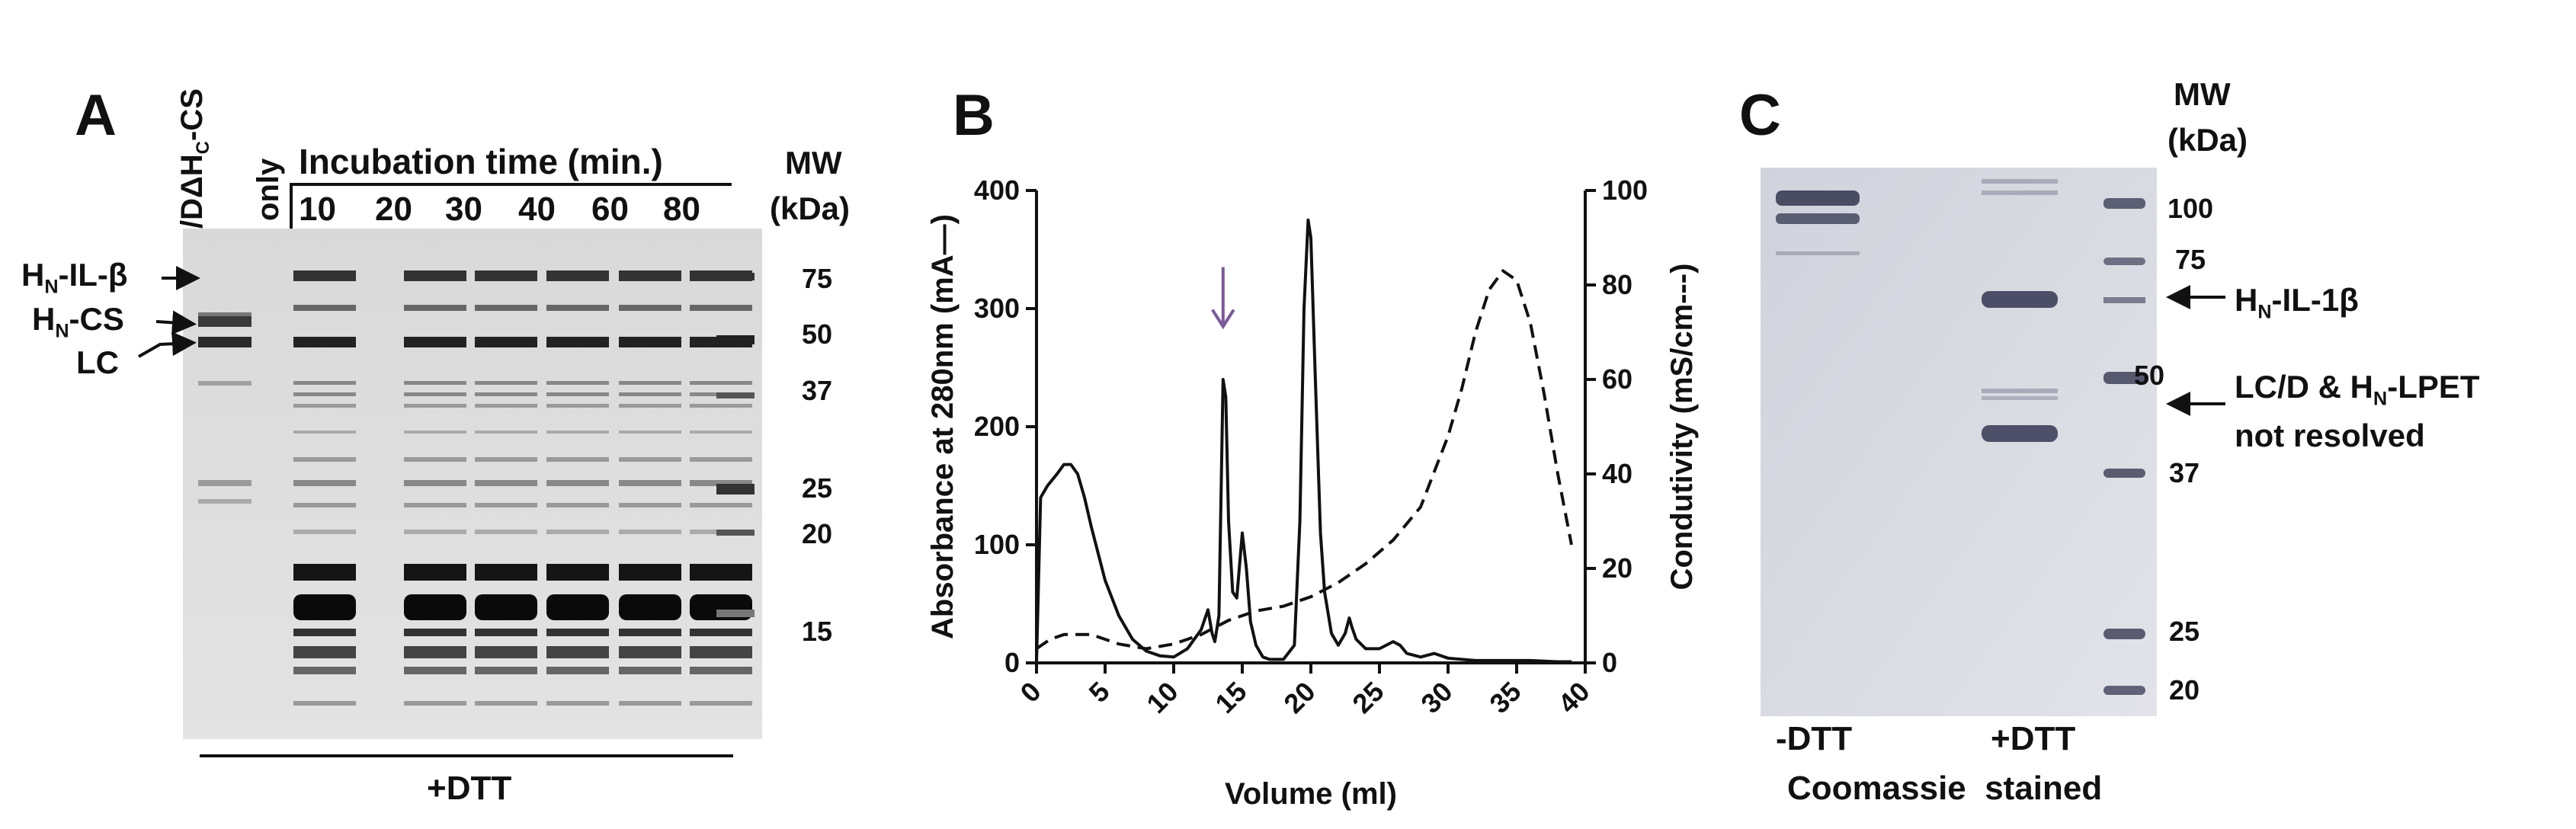 Image resolution: width=2576 pixels, height=829 pixels. I want to click on panel-a-band-arrows, so click(169, 312).